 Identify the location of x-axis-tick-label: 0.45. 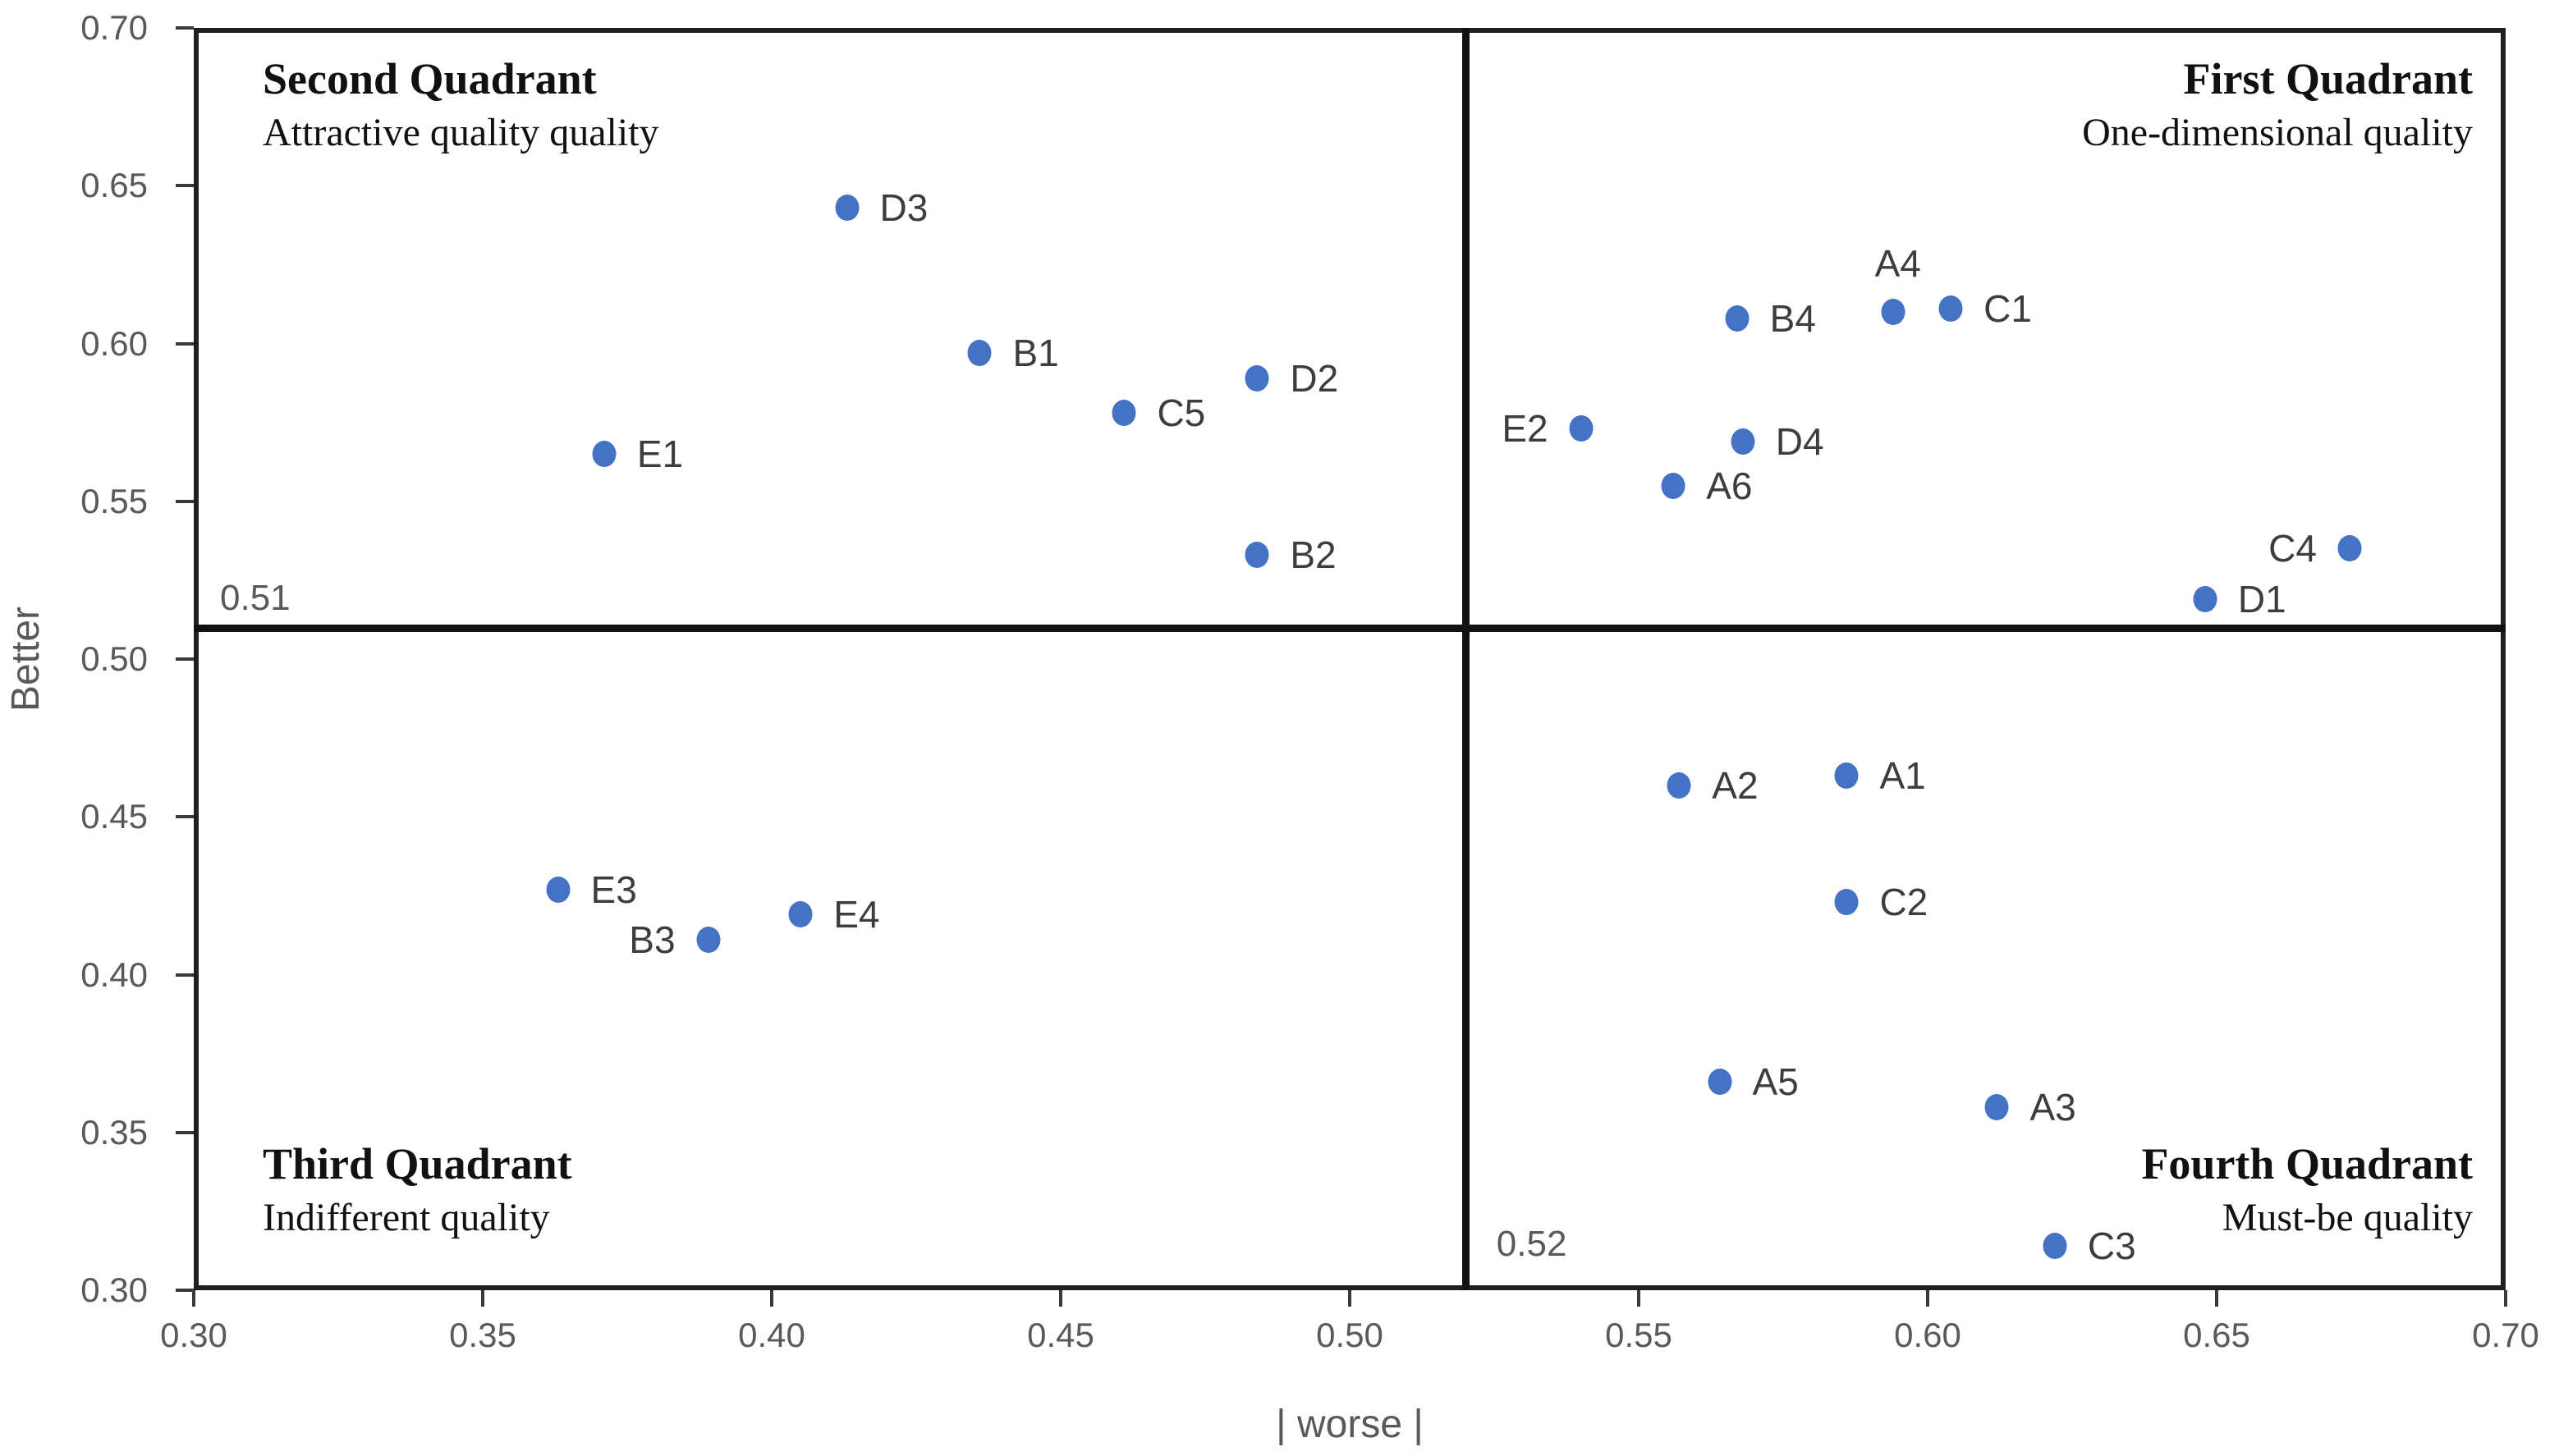
(1060, 1335).